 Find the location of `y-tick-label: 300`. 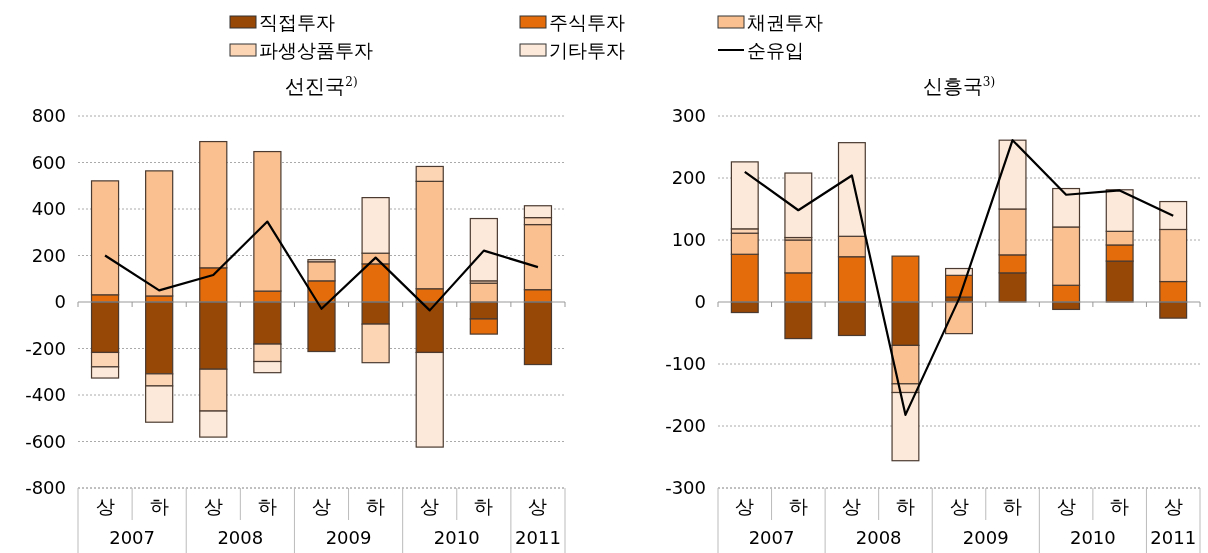

y-tick-label: 300 is located at coordinates (688, 116).